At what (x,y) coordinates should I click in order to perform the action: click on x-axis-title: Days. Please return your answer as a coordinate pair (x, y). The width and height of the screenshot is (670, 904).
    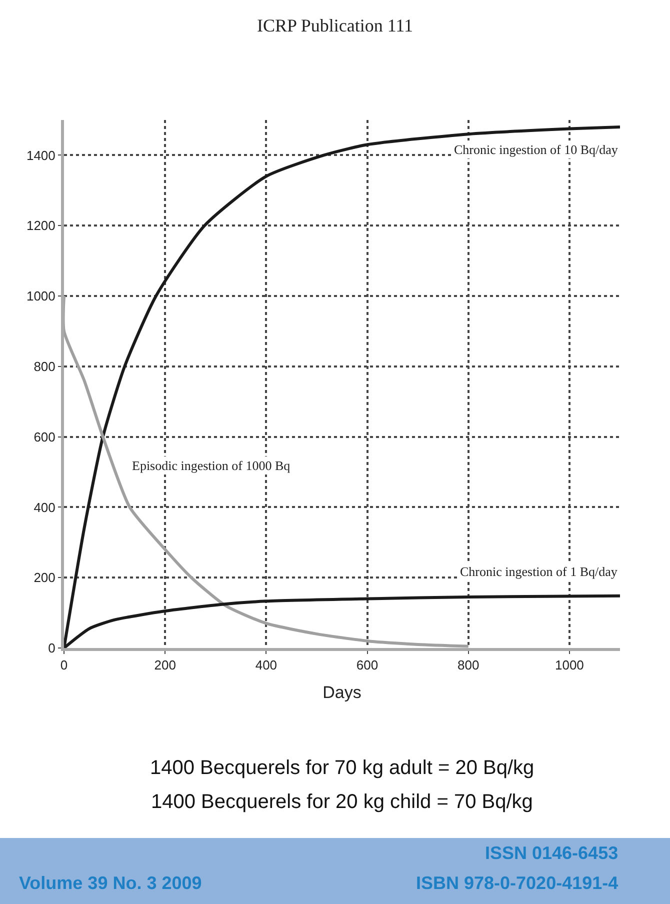
    Looking at the image, I should click on (342, 692).